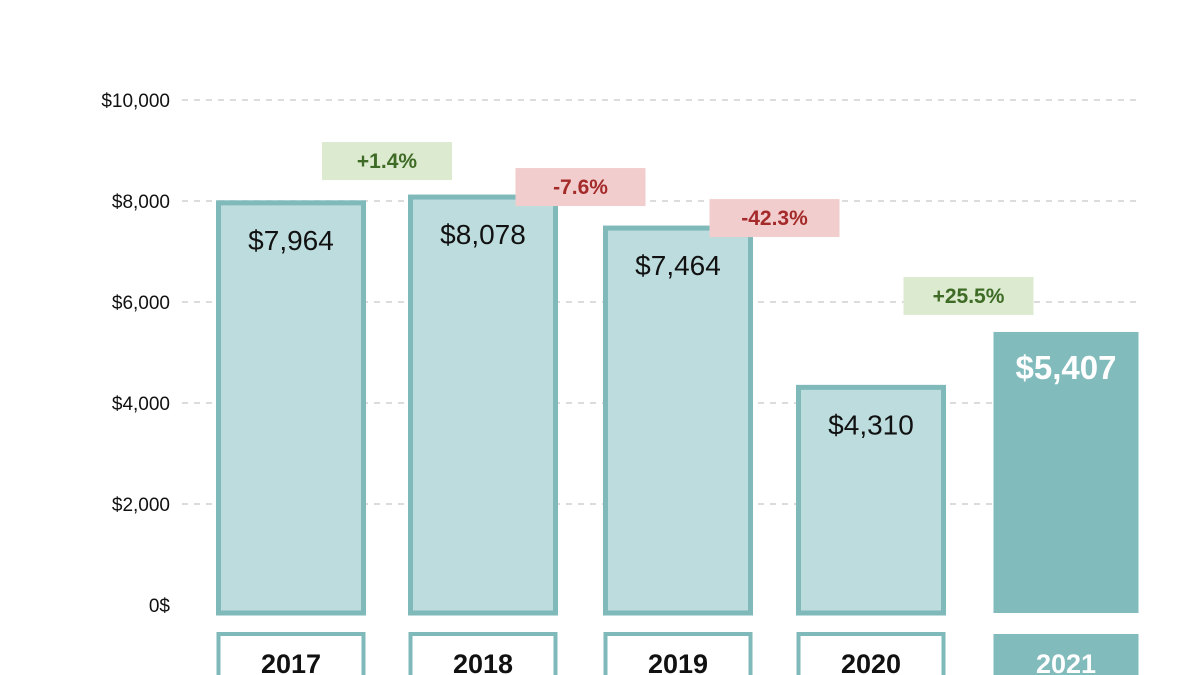 The height and width of the screenshot is (675, 1200). What do you see at coordinates (871, 662) in the screenshot?
I see `x-tick-label-2020: 2020` at bounding box center [871, 662].